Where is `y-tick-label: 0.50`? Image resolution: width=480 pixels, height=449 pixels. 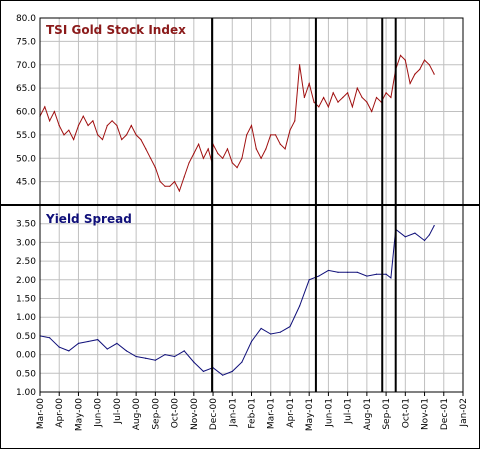 y-tick-label: 0.50 is located at coordinates (26, 337).